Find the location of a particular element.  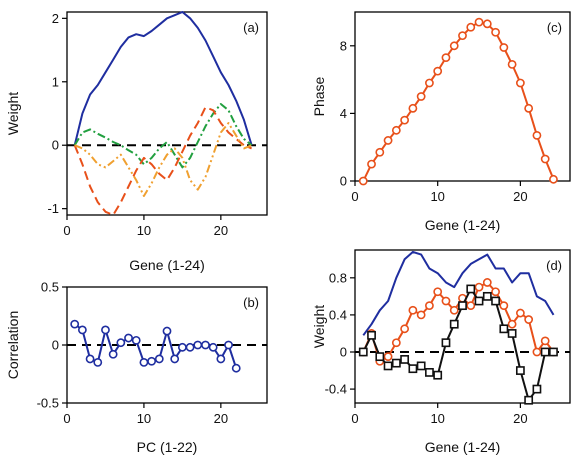

y-tick-label: 0.5 is located at coordinates (50, 287).